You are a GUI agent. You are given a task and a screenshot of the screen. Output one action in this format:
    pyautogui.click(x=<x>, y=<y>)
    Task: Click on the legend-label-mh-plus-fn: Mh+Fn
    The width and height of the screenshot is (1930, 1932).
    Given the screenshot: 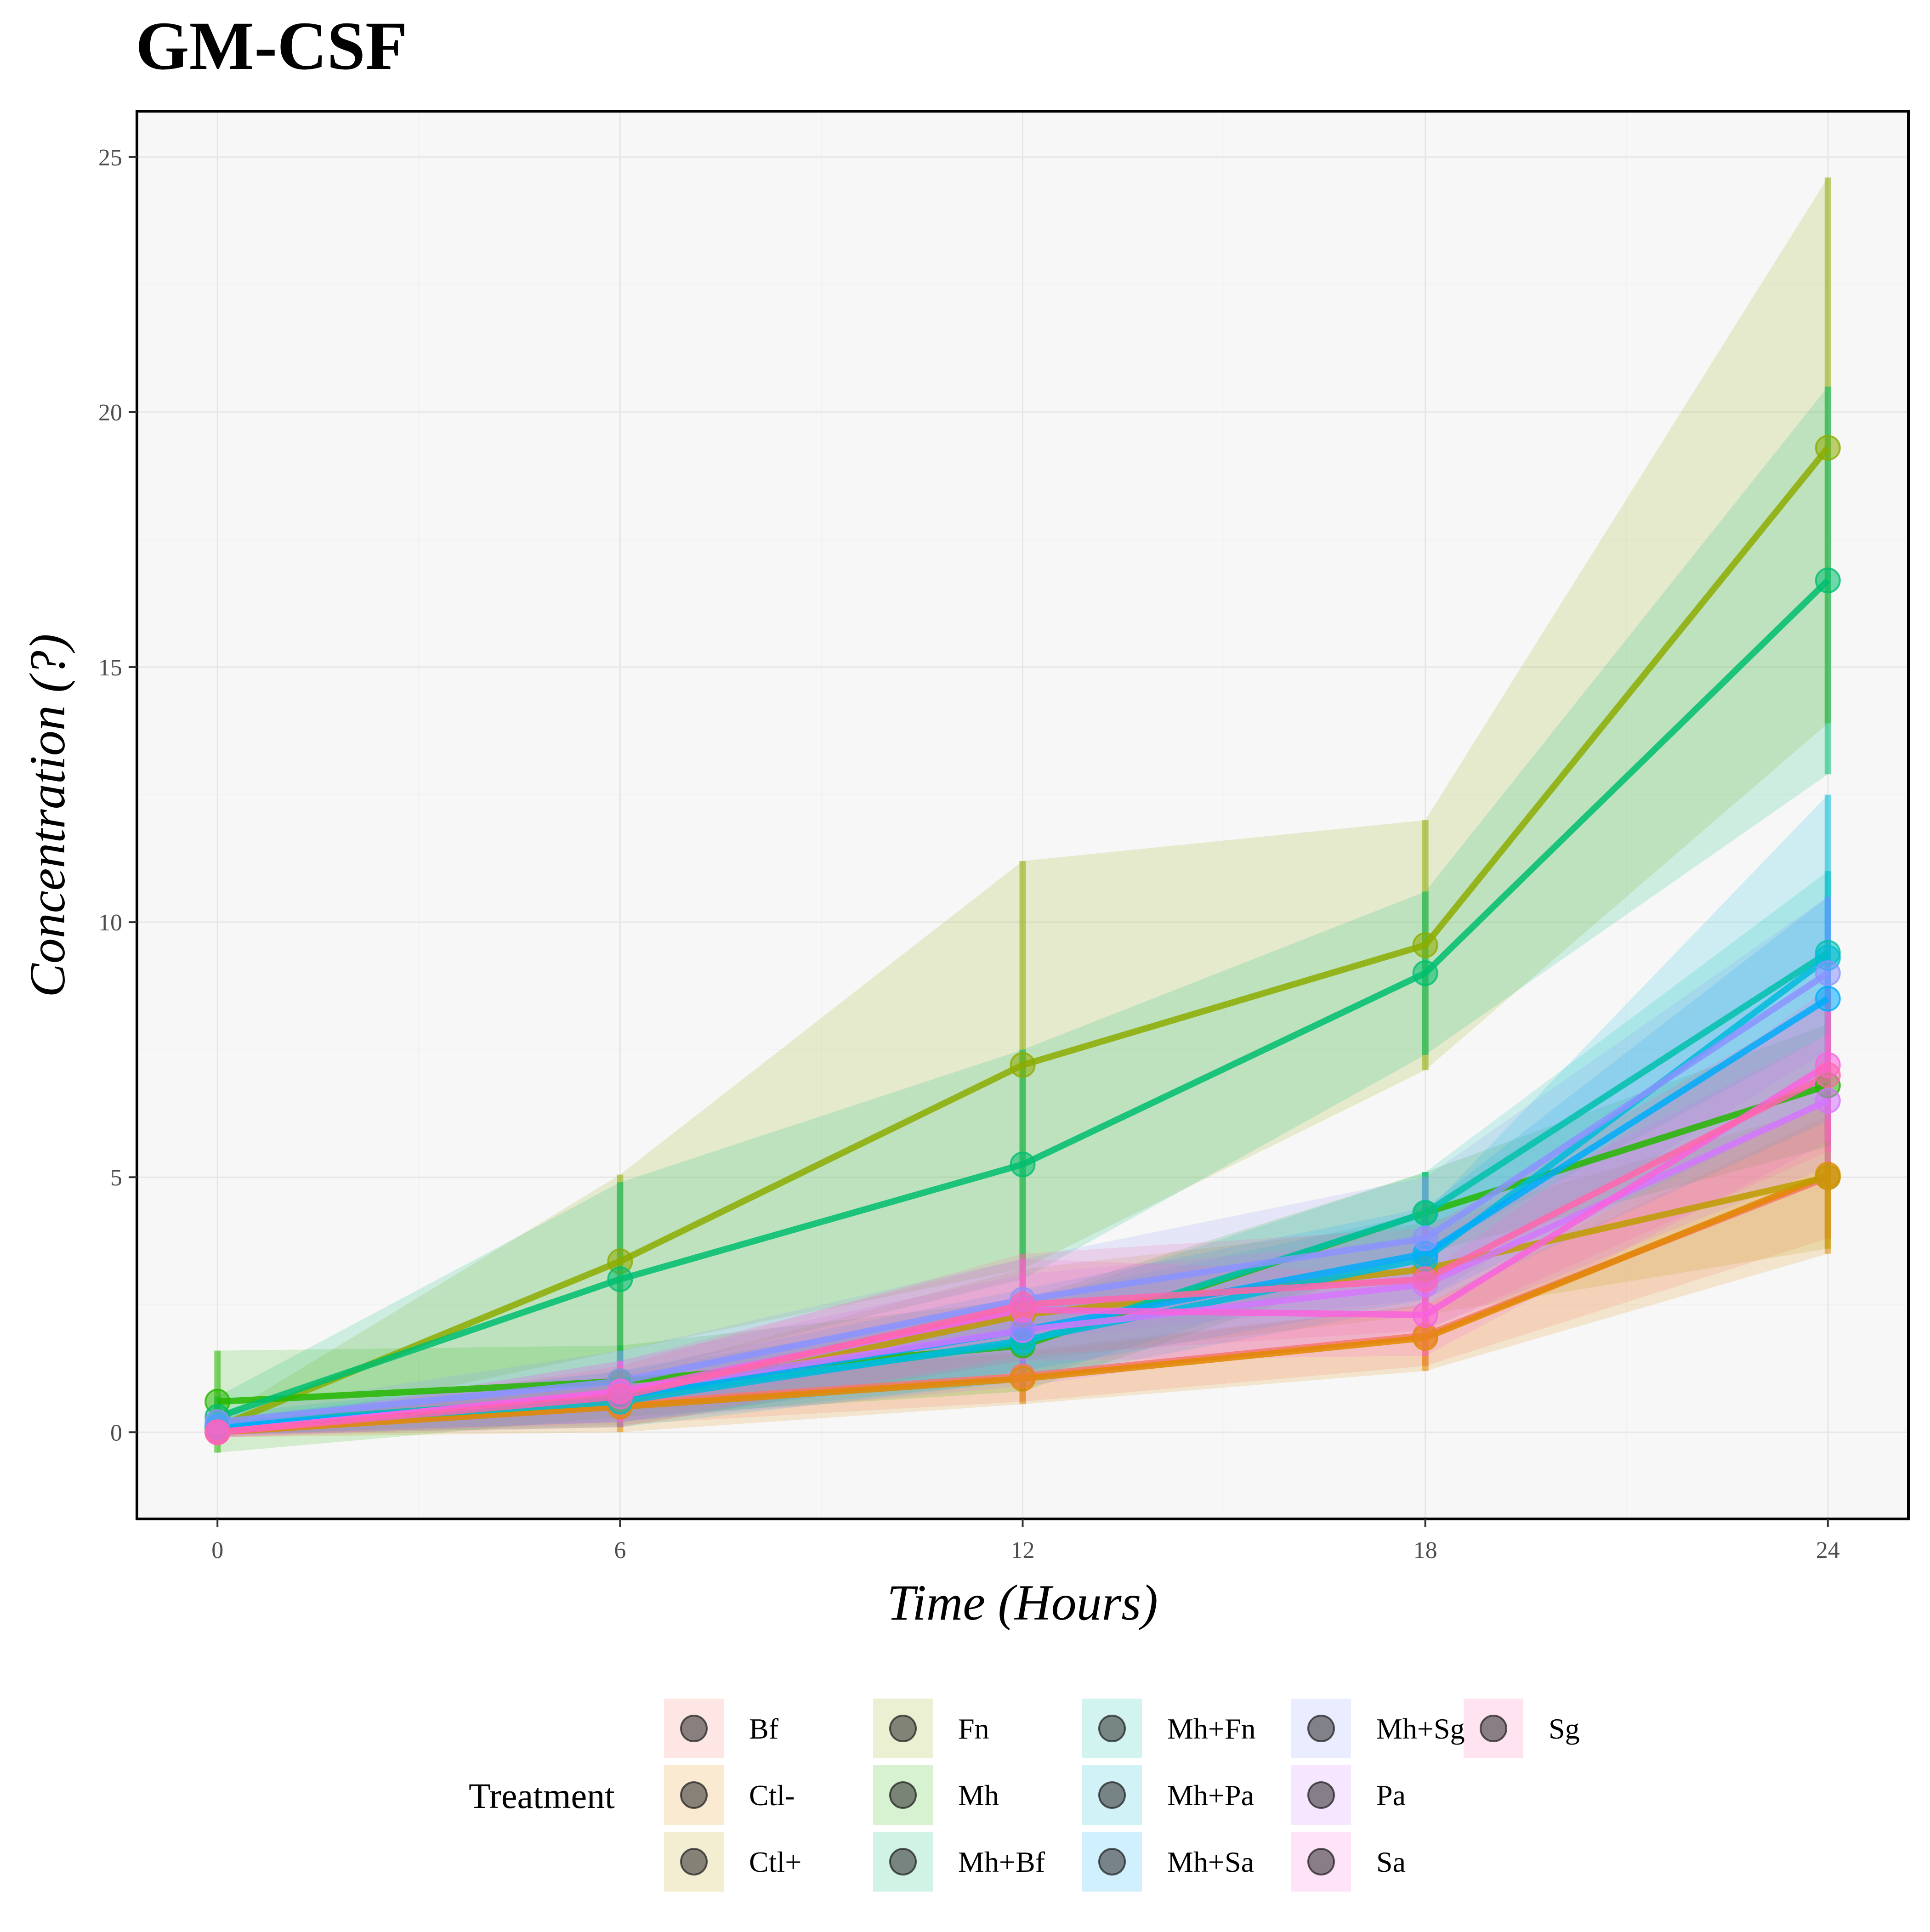 What is the action you would take?
    pyautogui.click(x=1211, y=1728)
    